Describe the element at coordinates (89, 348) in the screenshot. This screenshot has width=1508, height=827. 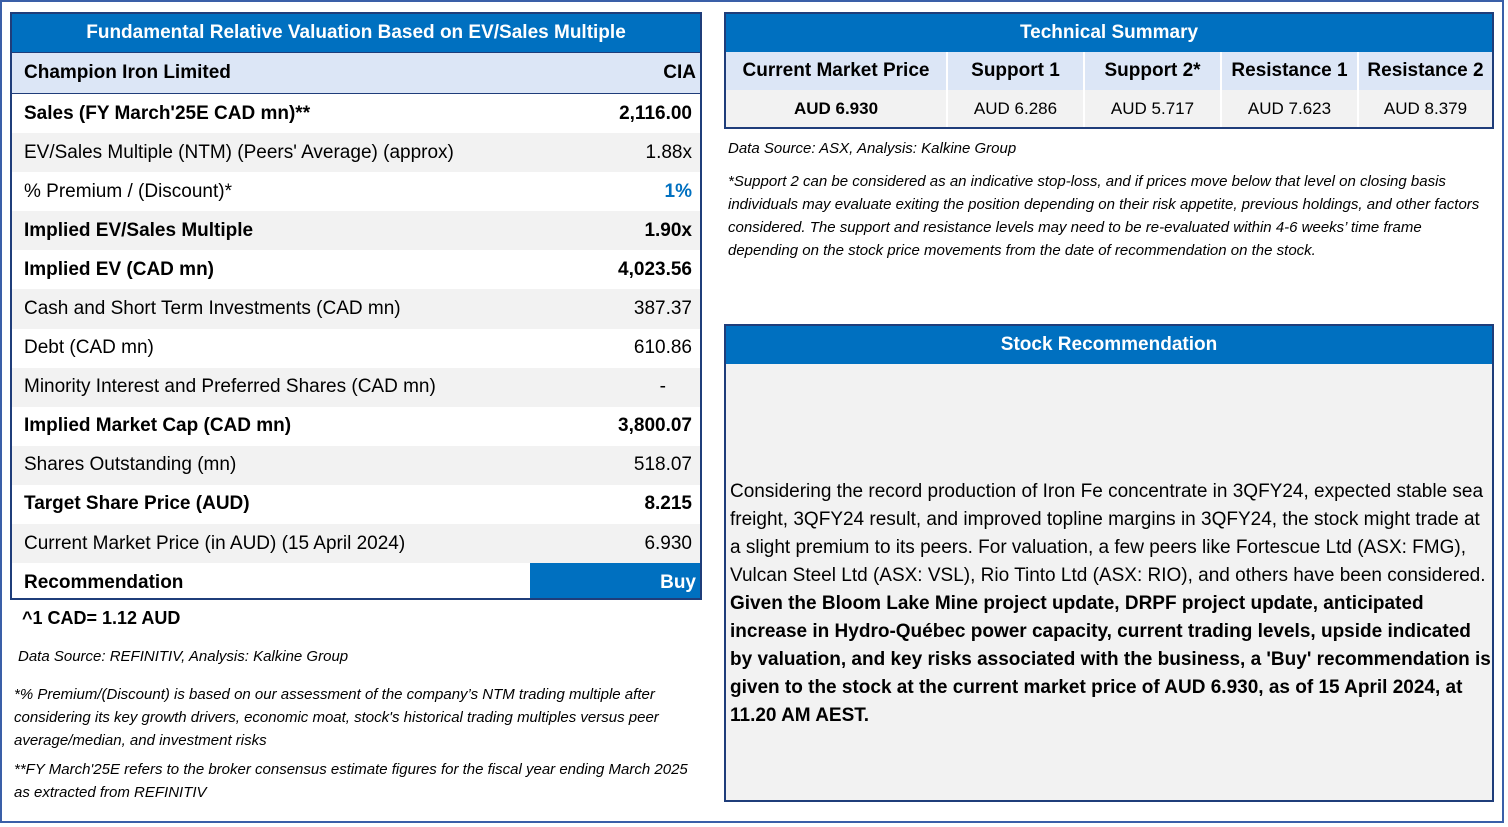
I see `row-label: Debt (CAD mn)` at that location.